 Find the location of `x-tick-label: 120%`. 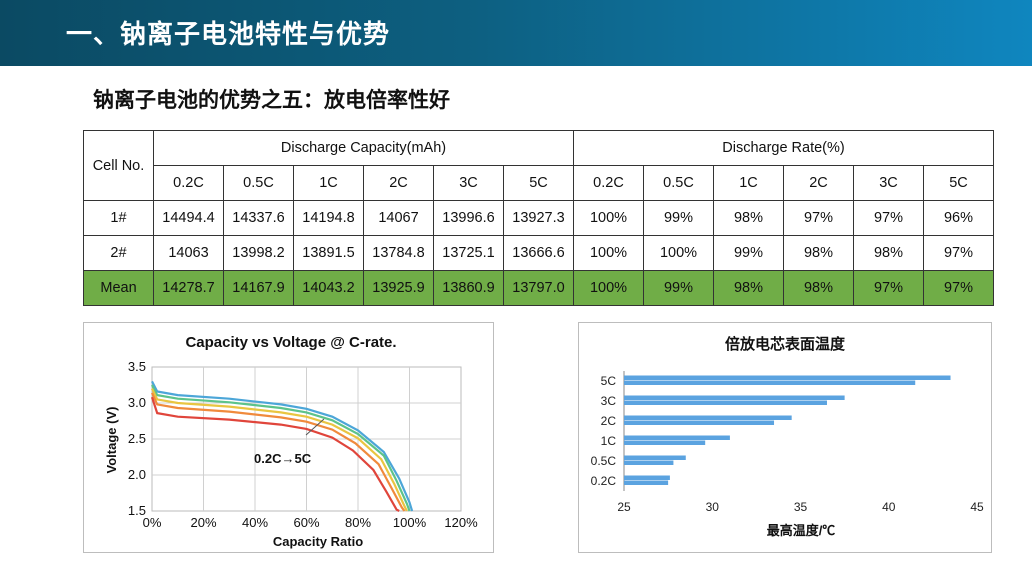

x-tick-label: 120% is located at coordinates (461, 522).